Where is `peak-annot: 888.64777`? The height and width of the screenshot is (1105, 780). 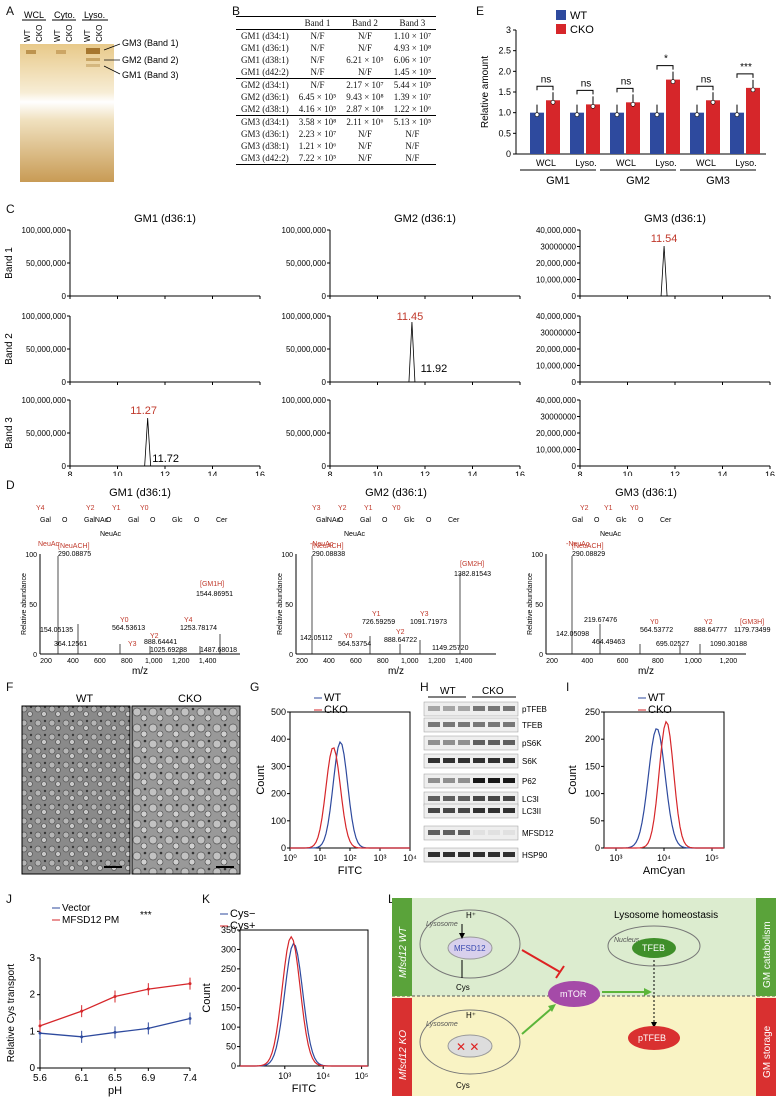 peak-annot: 888.64777 is located at coordinates (710, 630).